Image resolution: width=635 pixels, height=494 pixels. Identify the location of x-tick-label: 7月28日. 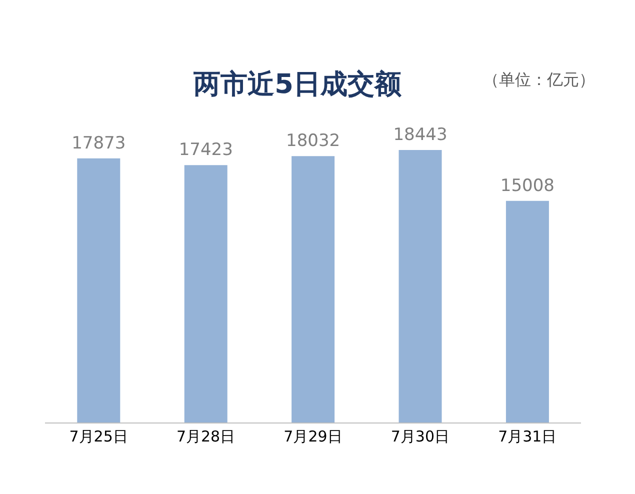
(206, 437).